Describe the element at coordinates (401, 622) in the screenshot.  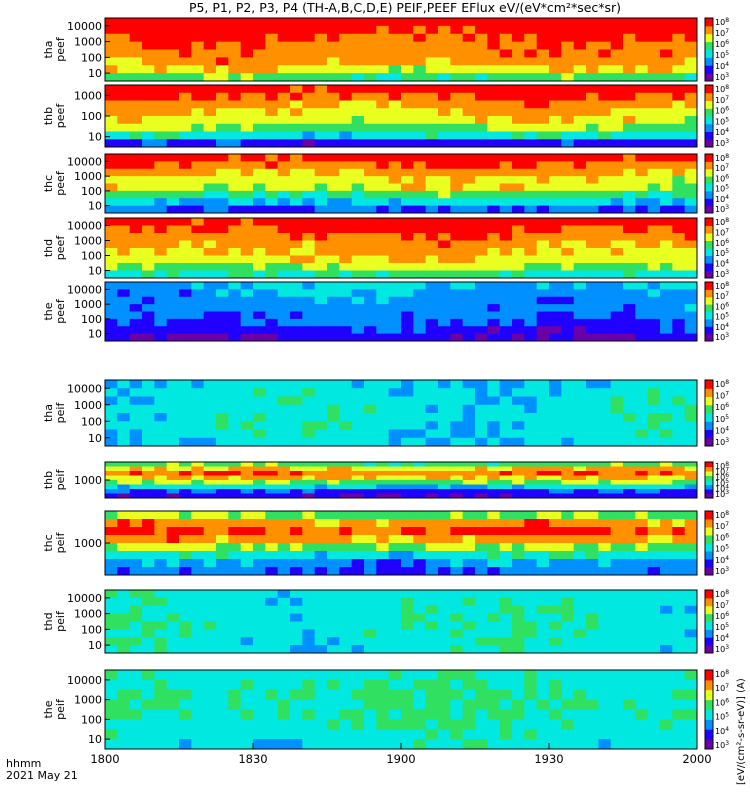
I see `spectrogram-cells` at that location.